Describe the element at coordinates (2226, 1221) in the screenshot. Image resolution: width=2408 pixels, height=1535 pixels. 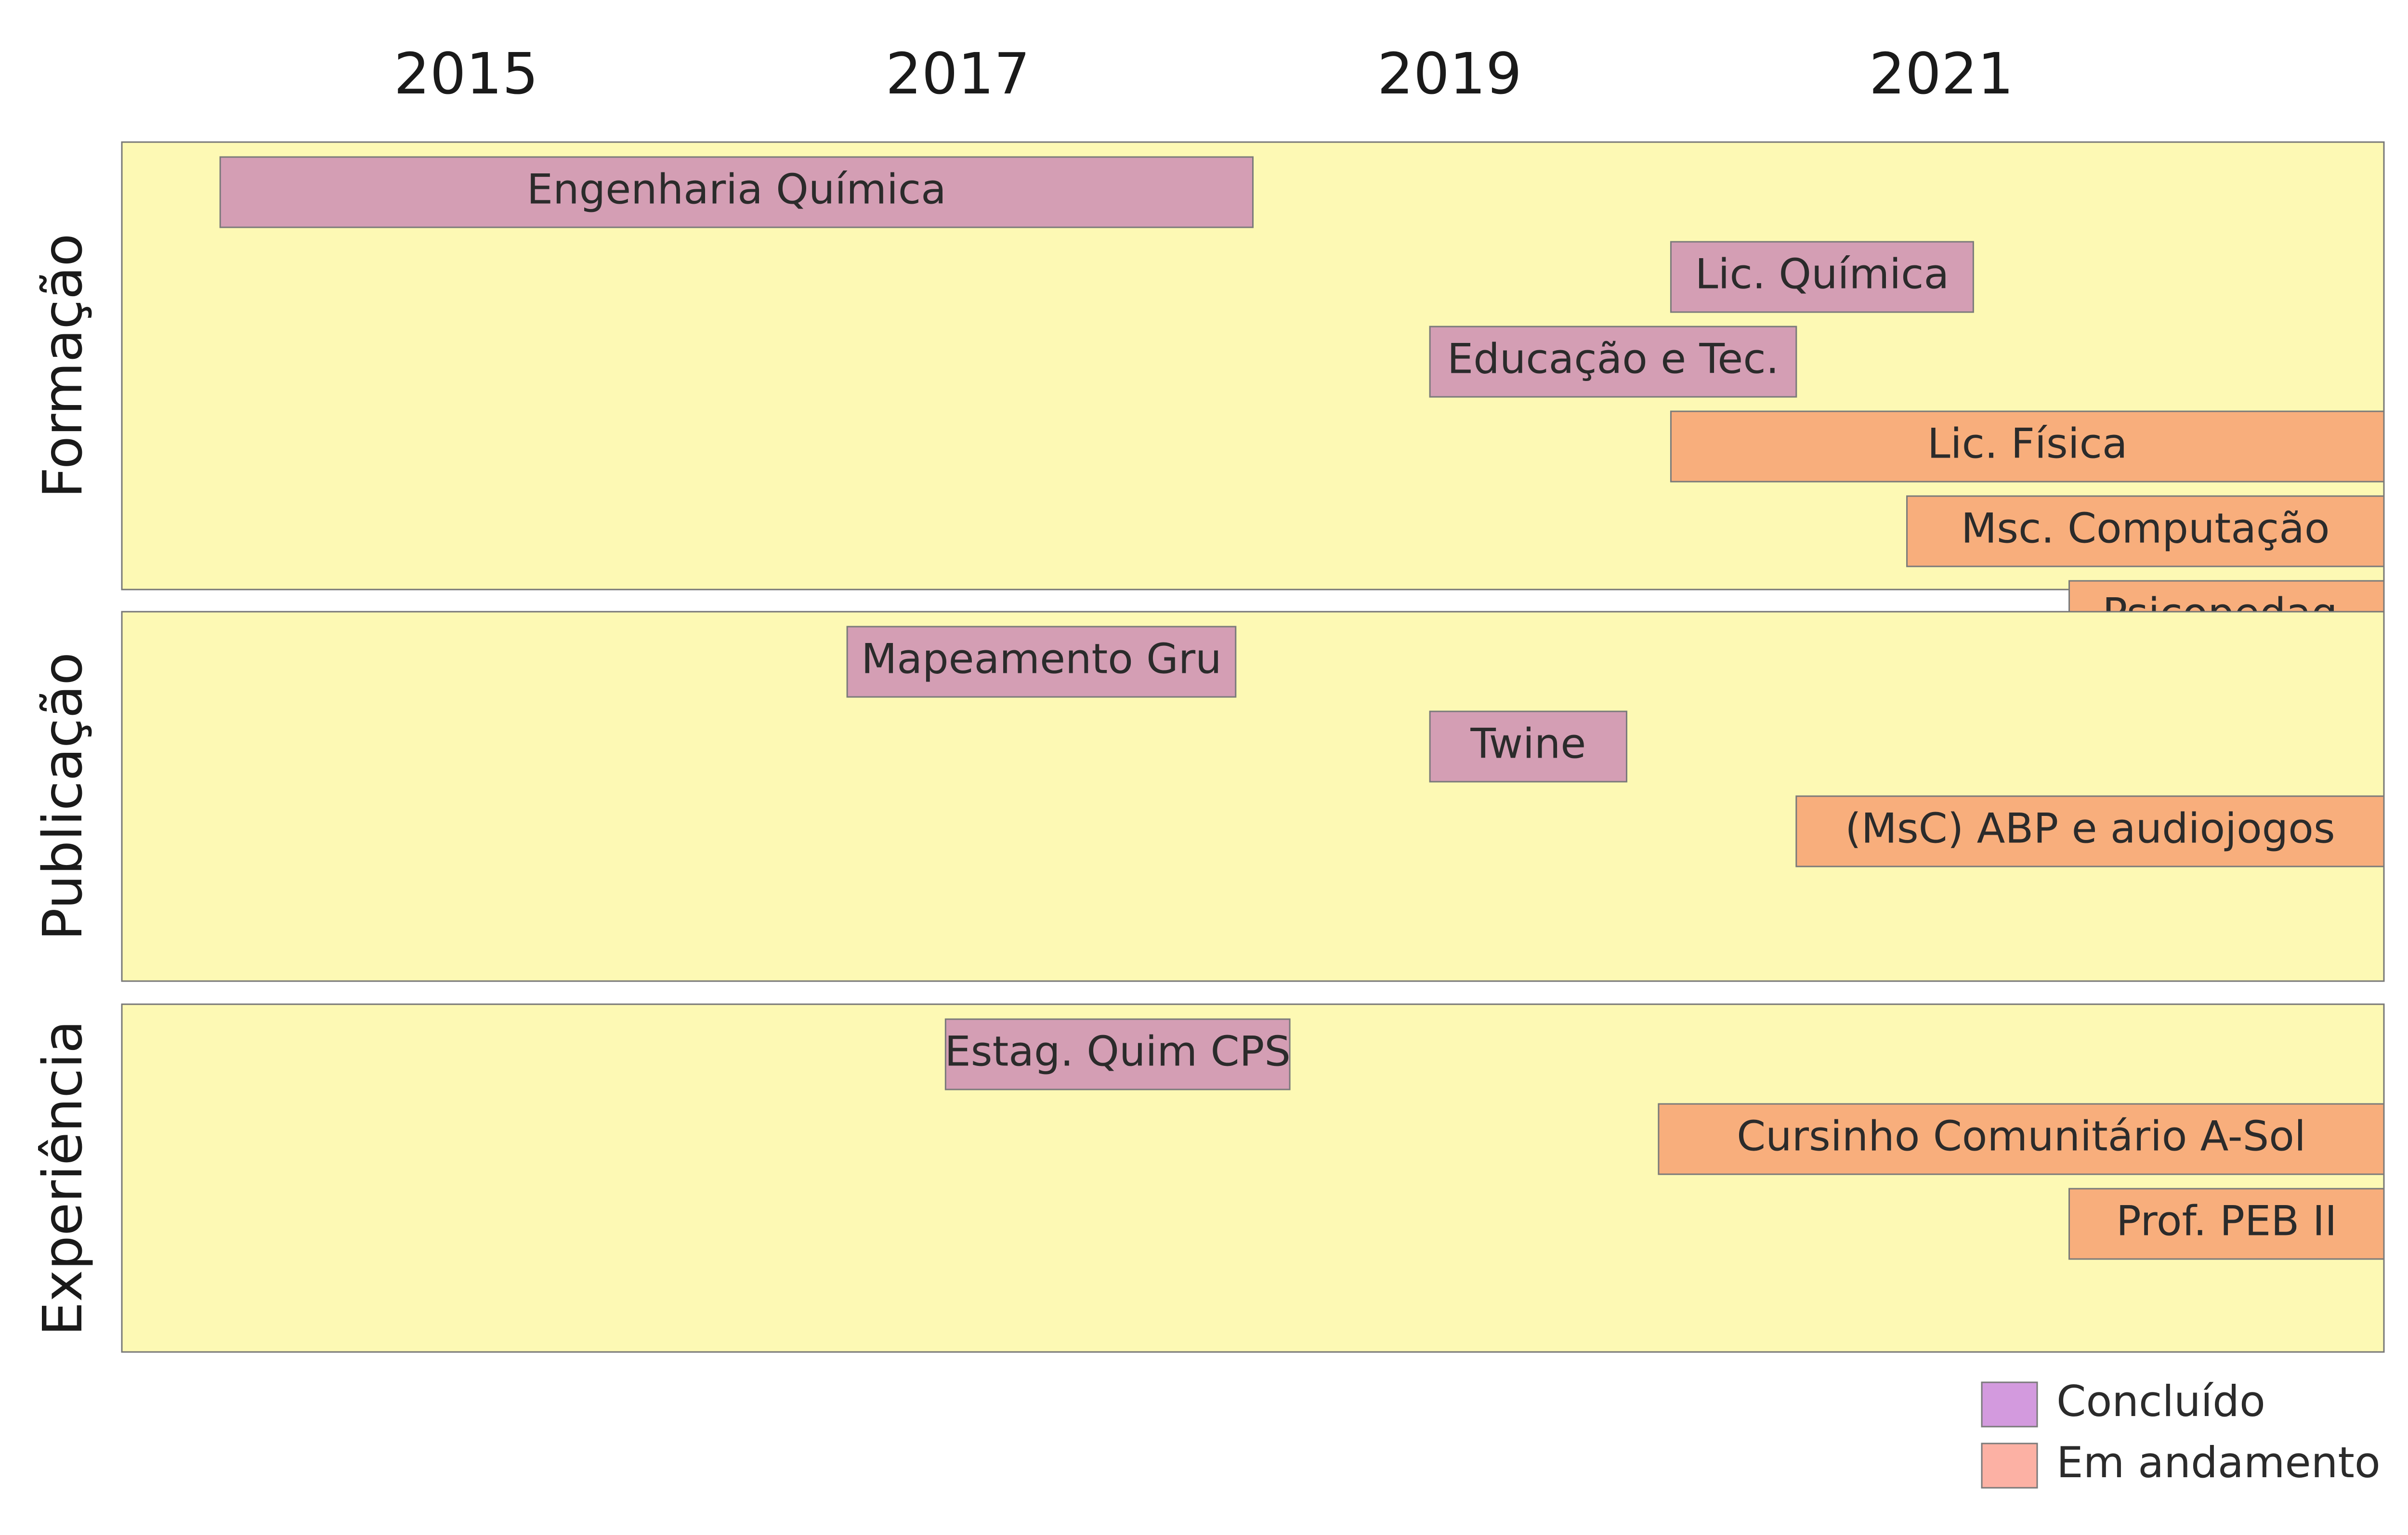
I see `task-label: Prof. PEB II` at that location.